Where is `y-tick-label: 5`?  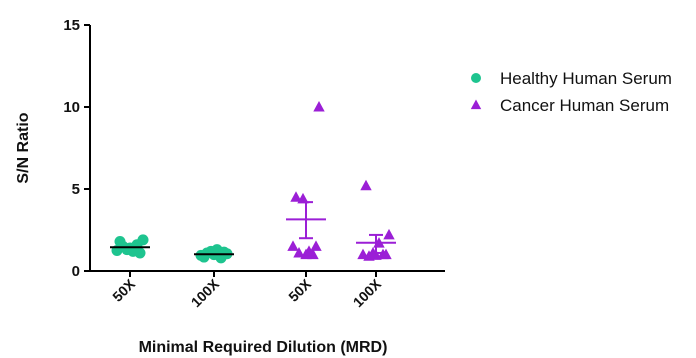
y-tick-label: 5 is located at coordinates (76, 189).